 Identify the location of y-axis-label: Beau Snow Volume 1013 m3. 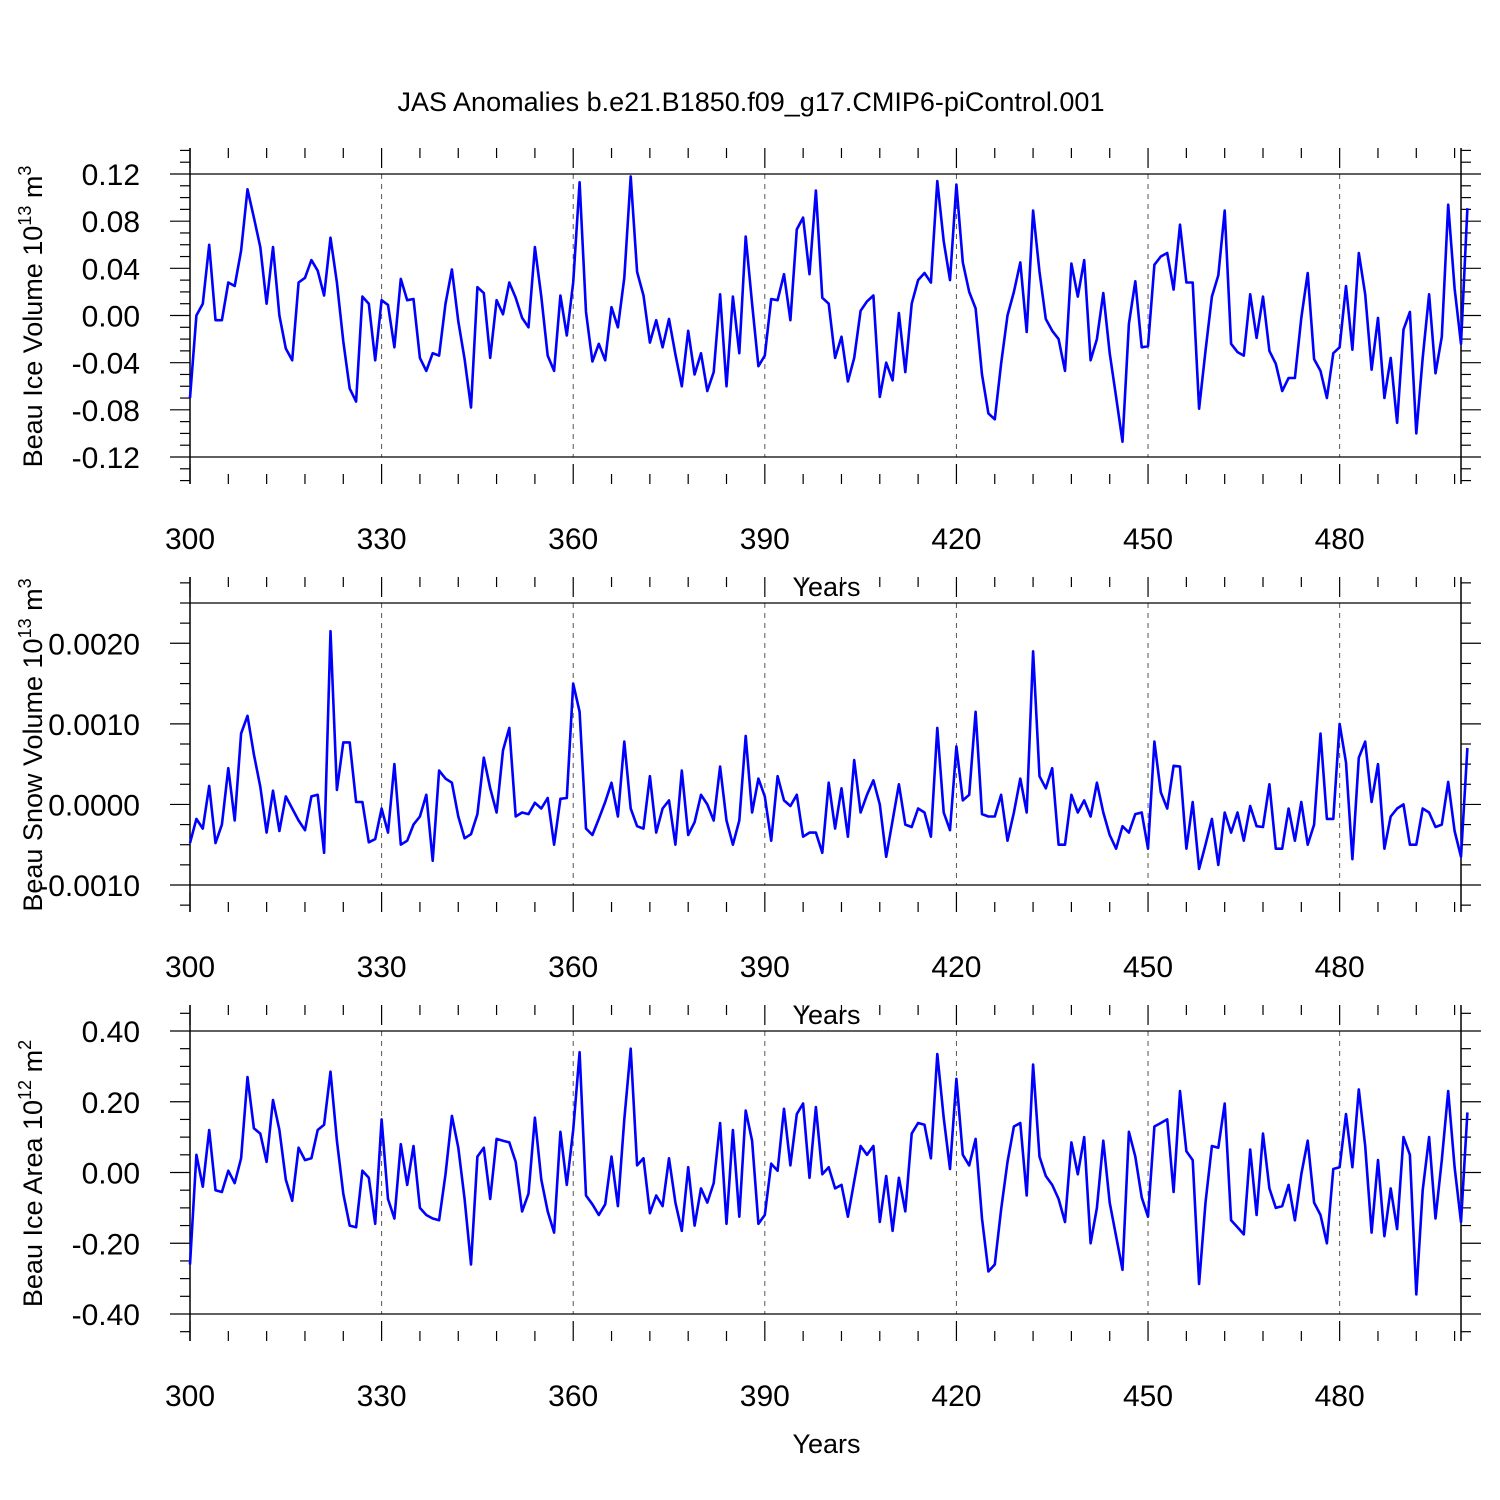
(31, 744).